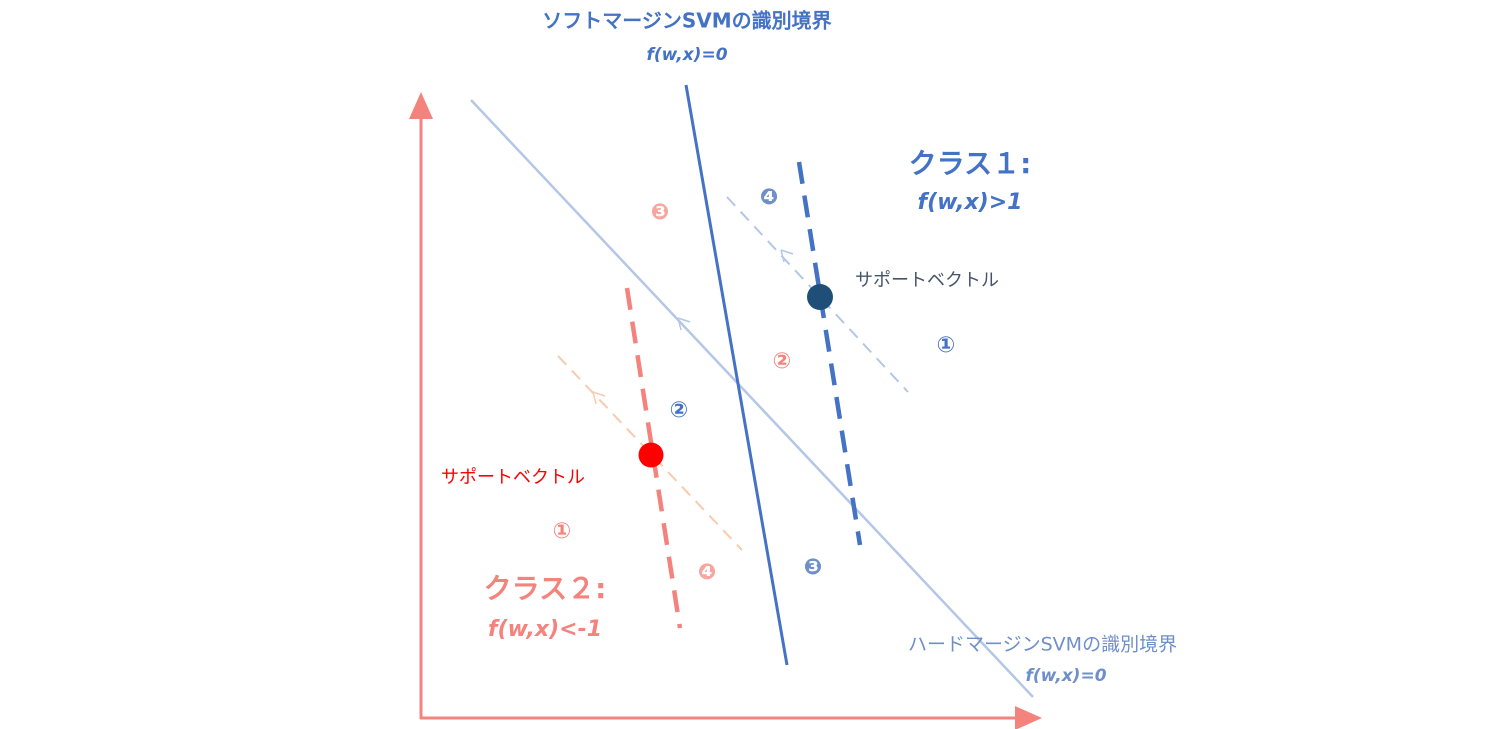 This screenshot has width=1500, height=729. I want to click on class1-region: ❸, so click(813, 567).